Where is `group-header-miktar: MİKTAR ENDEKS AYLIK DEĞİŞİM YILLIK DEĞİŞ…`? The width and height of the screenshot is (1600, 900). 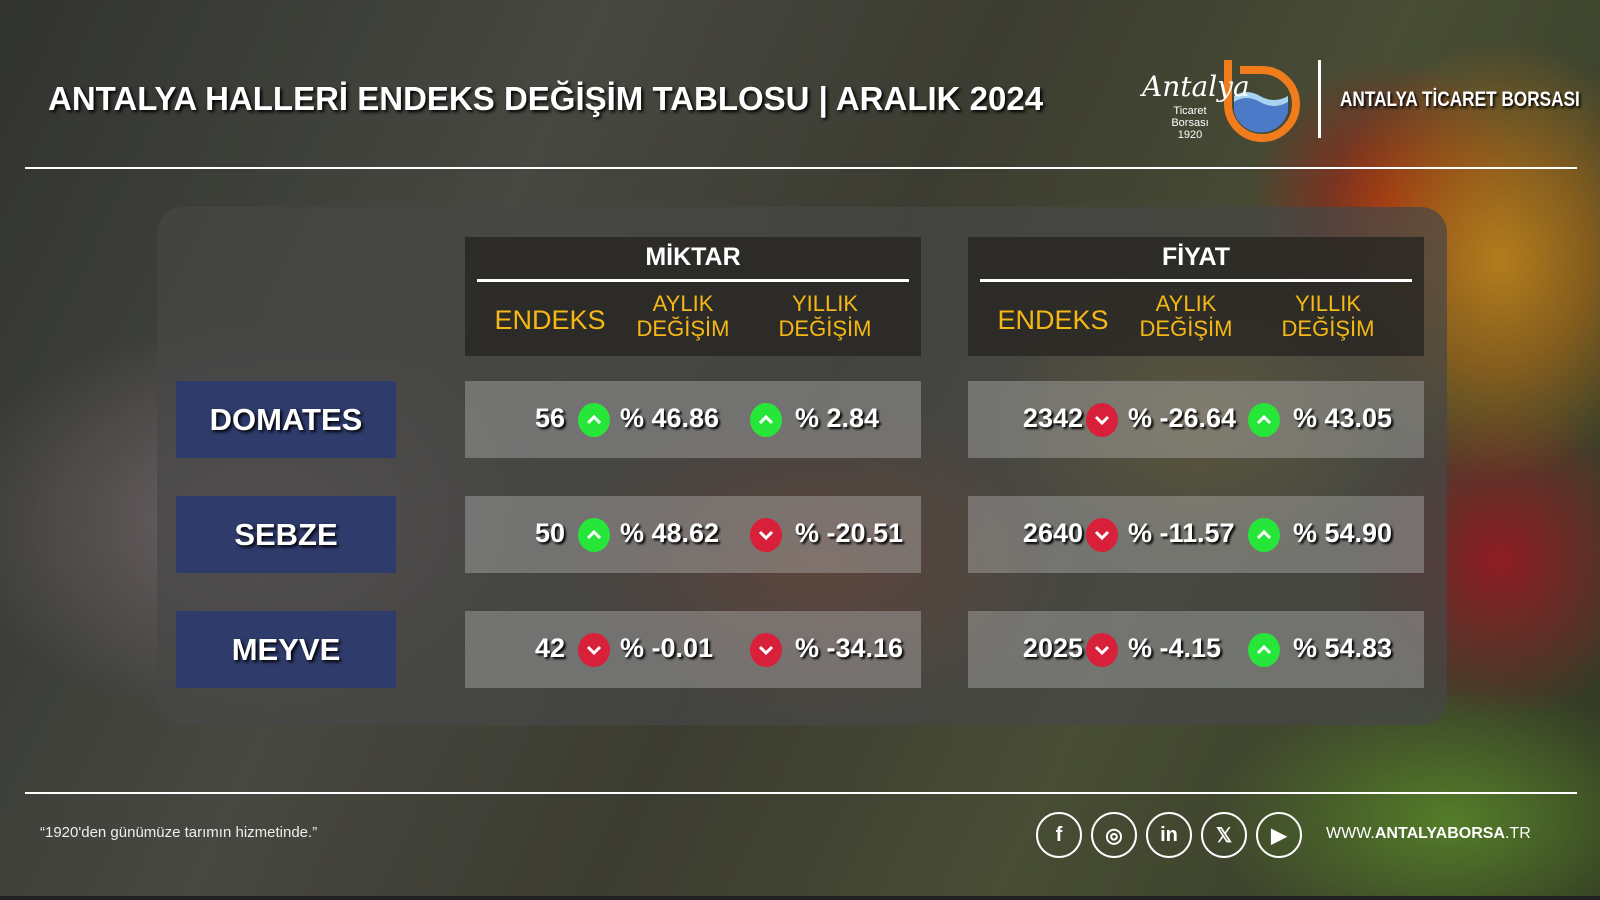
group-header-miktar: MİKTAR ENDEKS AYLIK DEĞİŞİM YILLIK DEĞİŞ… is located at coordinates (693, 296).